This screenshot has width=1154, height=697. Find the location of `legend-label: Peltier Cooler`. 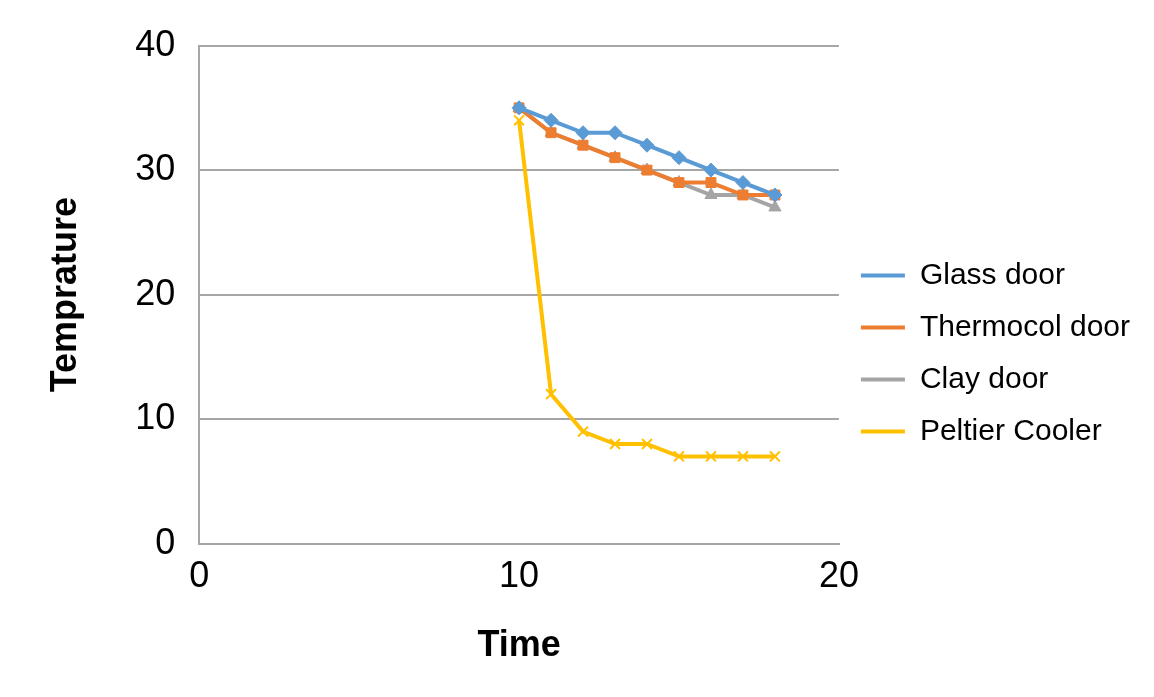

legend-label: Peltier Cooler is located at coordinates (1010, 429).